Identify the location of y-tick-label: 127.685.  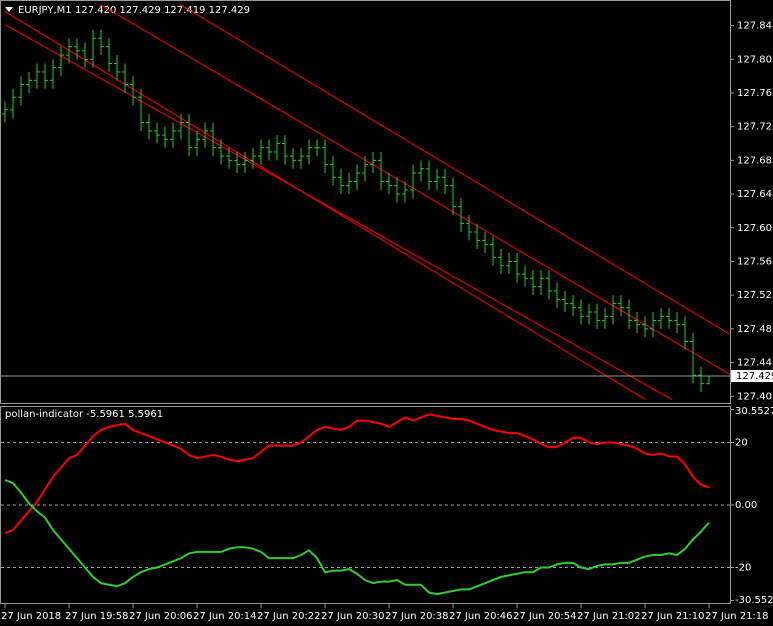
(755, 160).